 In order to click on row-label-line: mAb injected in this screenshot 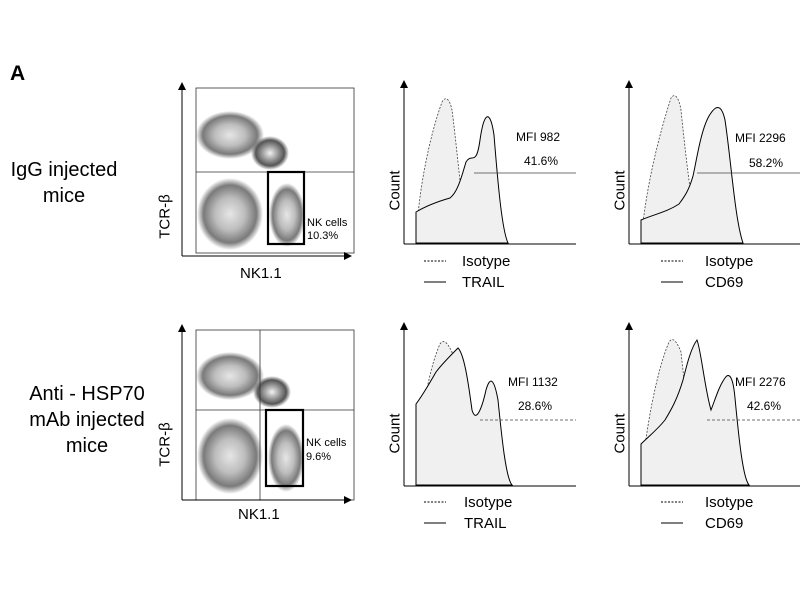, I will do `click(87, 420)`.